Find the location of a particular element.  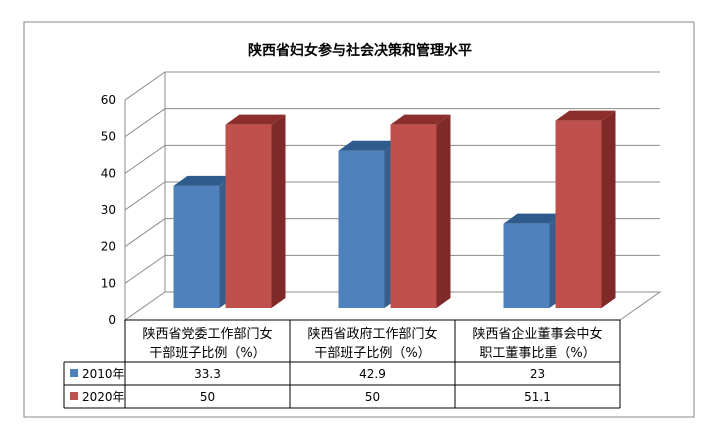

category-label: 职工董事比重（%） is located at coordinates (537, 353).